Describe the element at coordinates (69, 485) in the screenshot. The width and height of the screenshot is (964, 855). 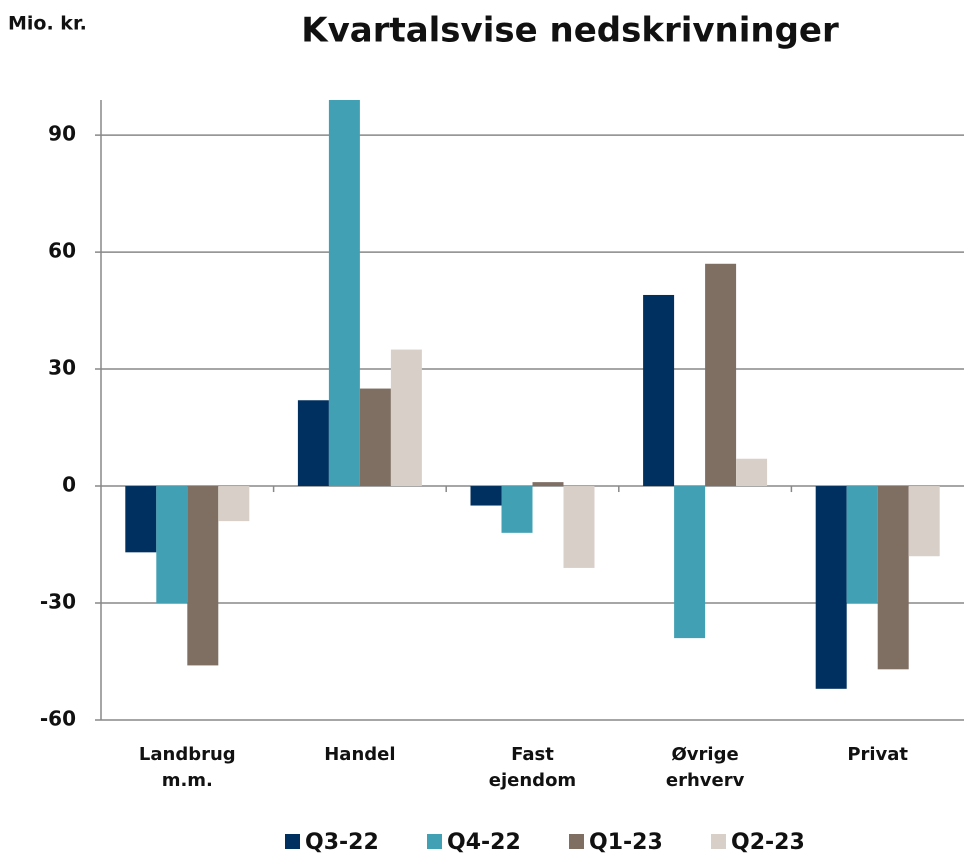
I see `y-tick-label: 0` at that location.